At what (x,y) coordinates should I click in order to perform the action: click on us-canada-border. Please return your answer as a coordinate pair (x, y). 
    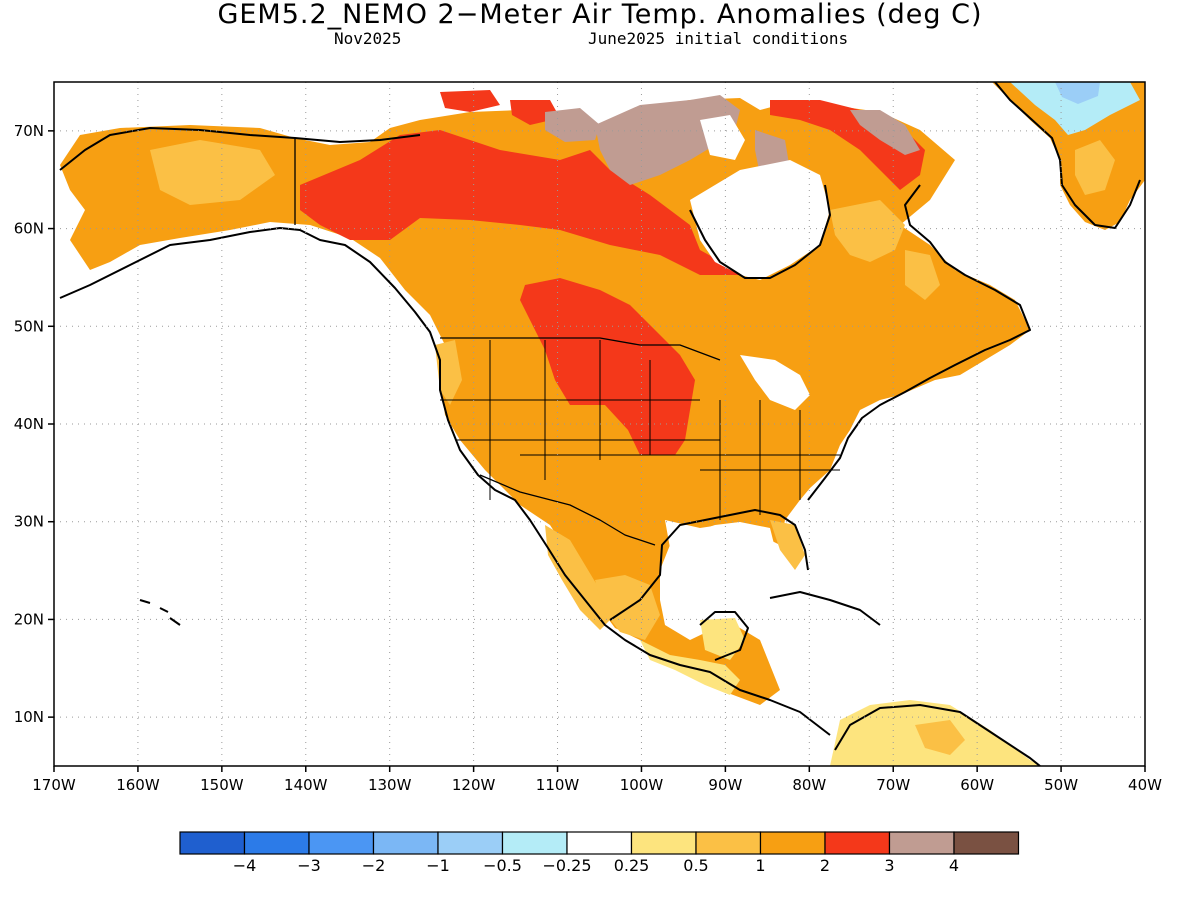
    Looking at the image, I should click on (507, 249).